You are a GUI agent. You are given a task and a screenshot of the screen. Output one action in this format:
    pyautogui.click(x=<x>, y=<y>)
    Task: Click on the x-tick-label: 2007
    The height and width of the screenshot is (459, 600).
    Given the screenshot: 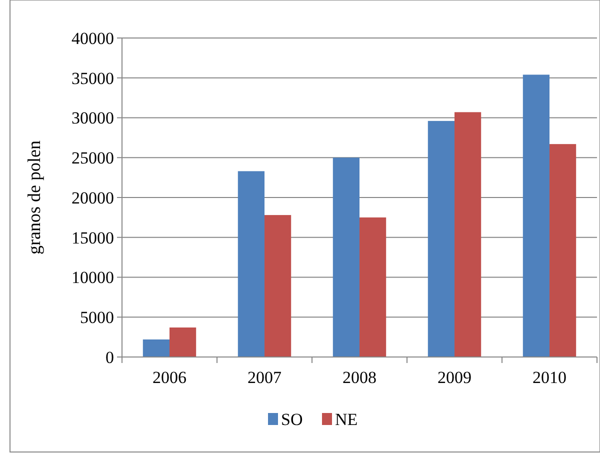 What is the action you would take?
    pyautogui.click(x=265, y=377)
    